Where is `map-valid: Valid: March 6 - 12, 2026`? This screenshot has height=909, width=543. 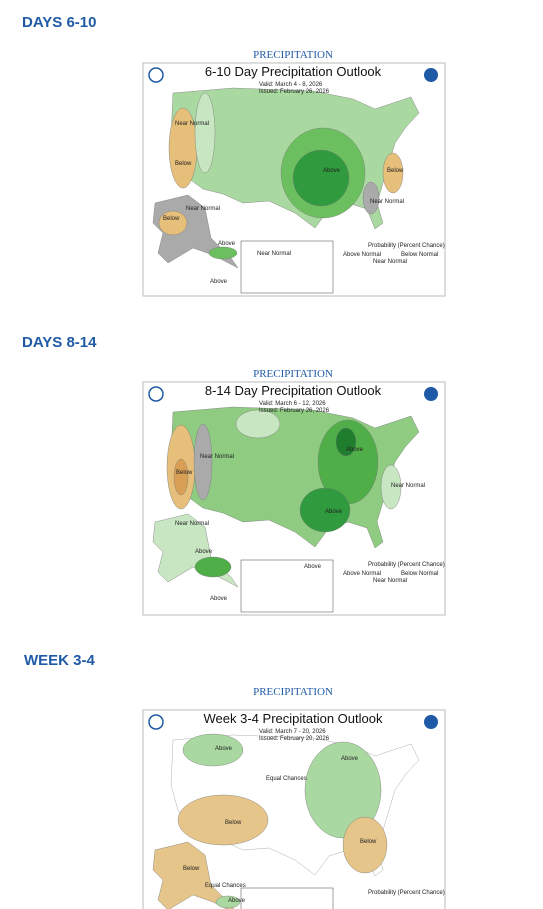
map-valid: Valid: March 6 - 12, 2026 is located at coordinates (292, 404).